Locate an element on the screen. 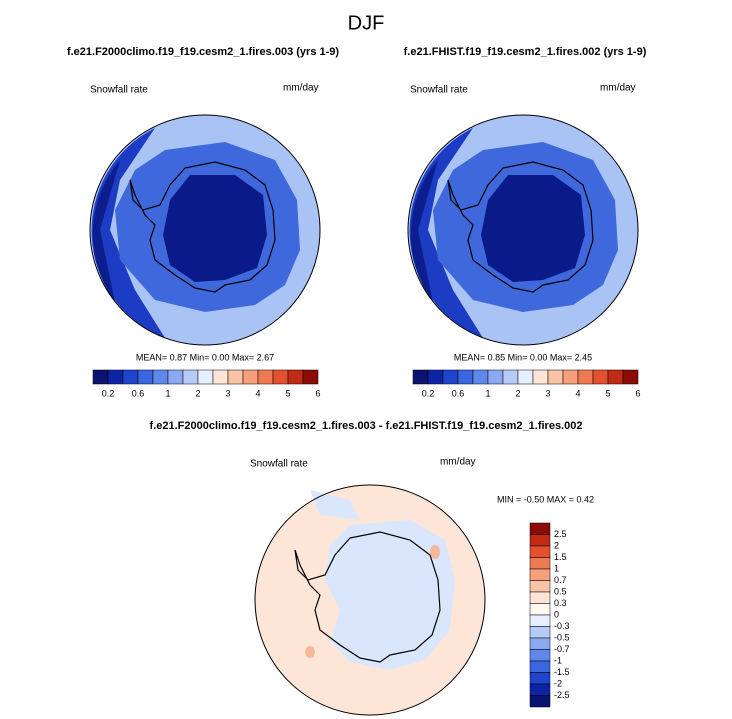 The image size is (732, 719). colorbar-label: 0.5 is located at coordinates (560, 591).